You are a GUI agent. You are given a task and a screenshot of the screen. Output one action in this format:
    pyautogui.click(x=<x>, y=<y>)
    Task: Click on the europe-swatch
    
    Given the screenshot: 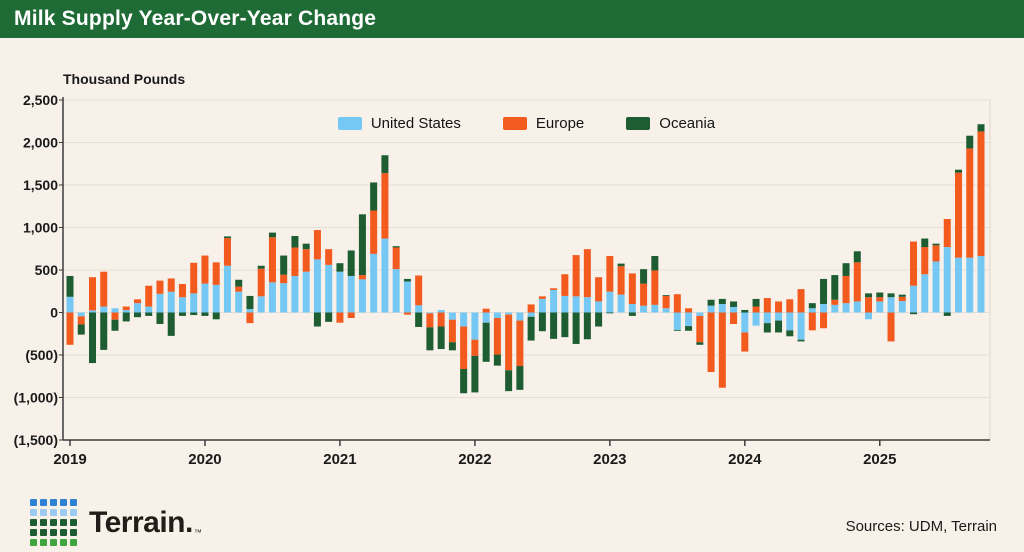 What is the action you would take?
    pyautogui.click(x=514, y=123)
    